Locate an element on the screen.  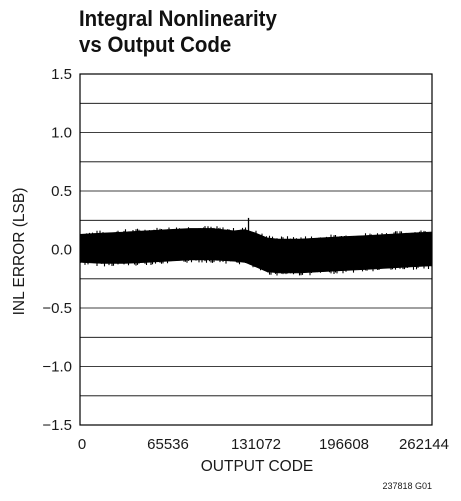
x-tick-label: 196608 is located at coordinates (344, 444).